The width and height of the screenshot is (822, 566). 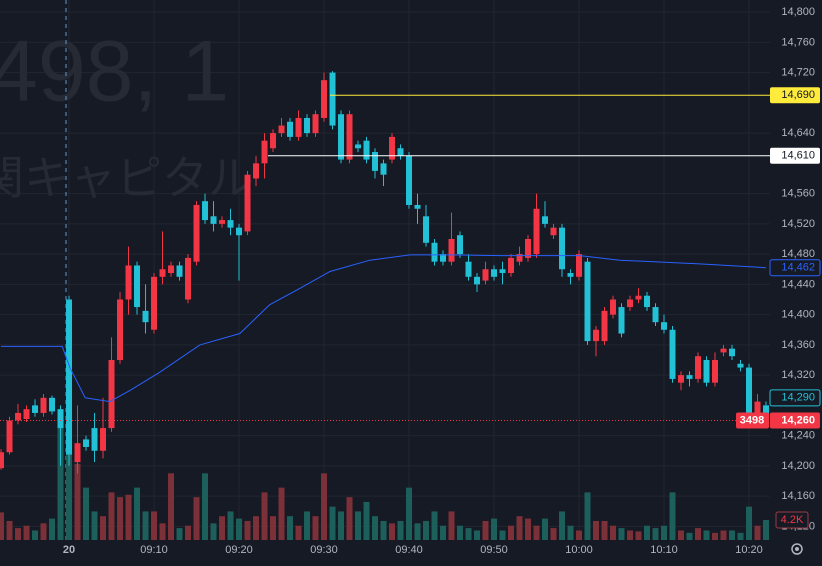 What do you see at coordinates (409, 550) in the screenshot?
I see `x-tick-label: 09:40` at bounding box center [409, 550].